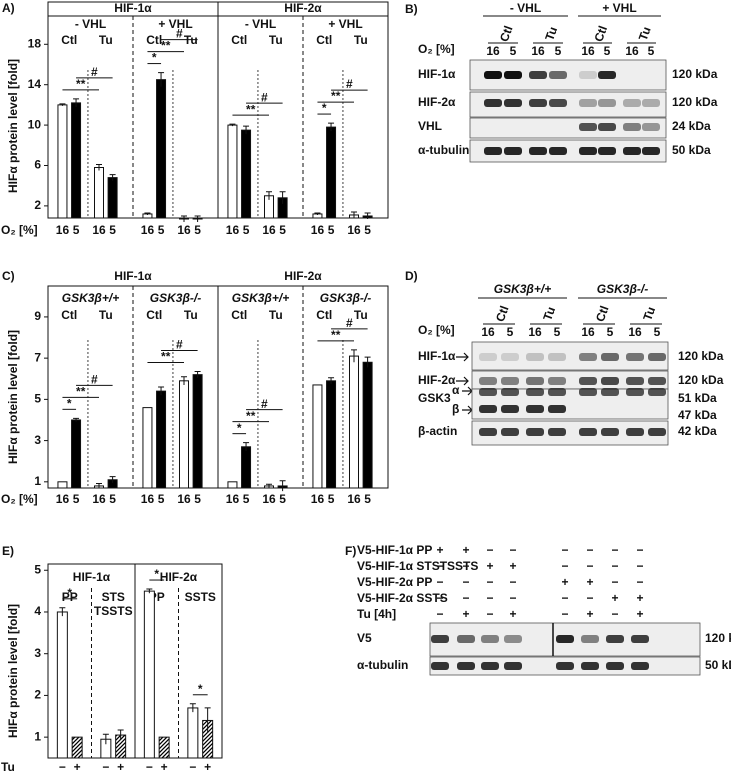 This screenshot has height=775, width=731. I want to click on y-tick-label: 2, so click(37, 205).